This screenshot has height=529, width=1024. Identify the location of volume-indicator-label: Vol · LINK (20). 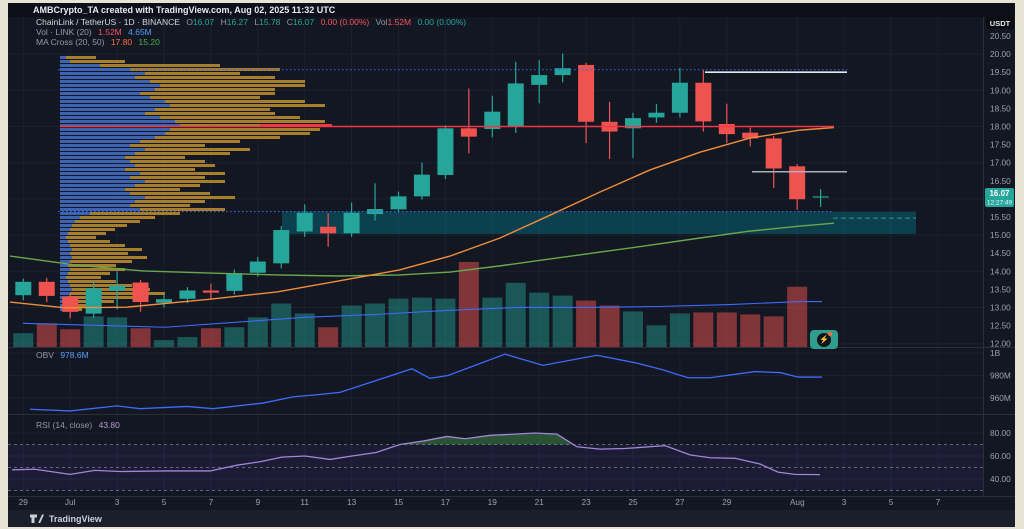
(64, 32).